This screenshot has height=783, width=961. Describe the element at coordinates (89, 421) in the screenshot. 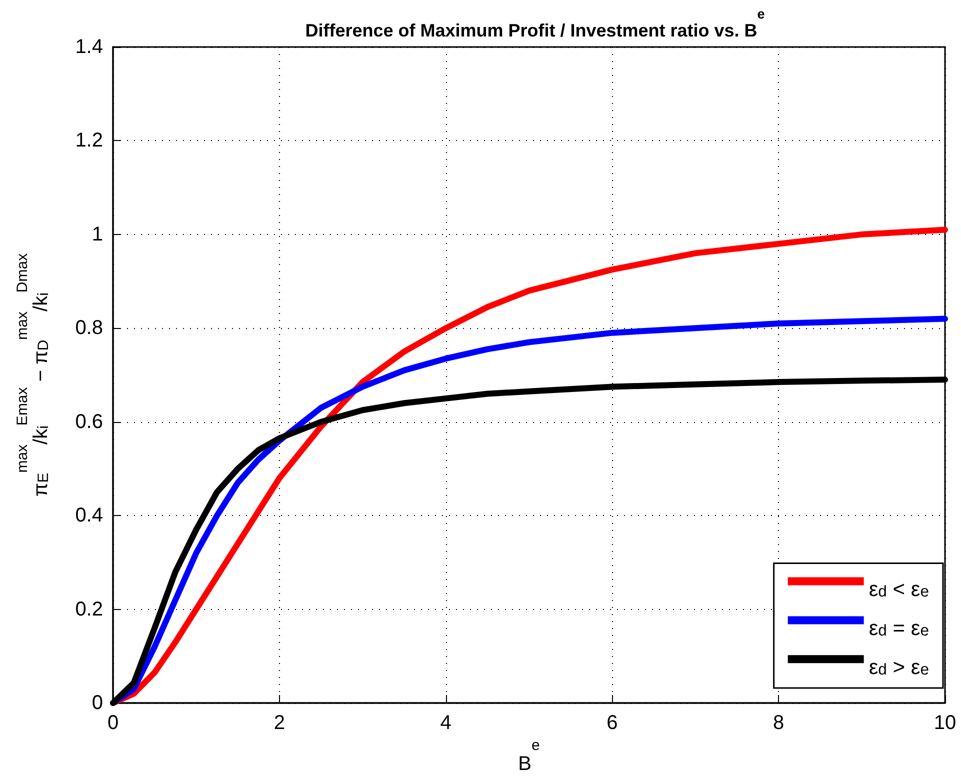

I see `y-tick-label: 0.6` at that location.